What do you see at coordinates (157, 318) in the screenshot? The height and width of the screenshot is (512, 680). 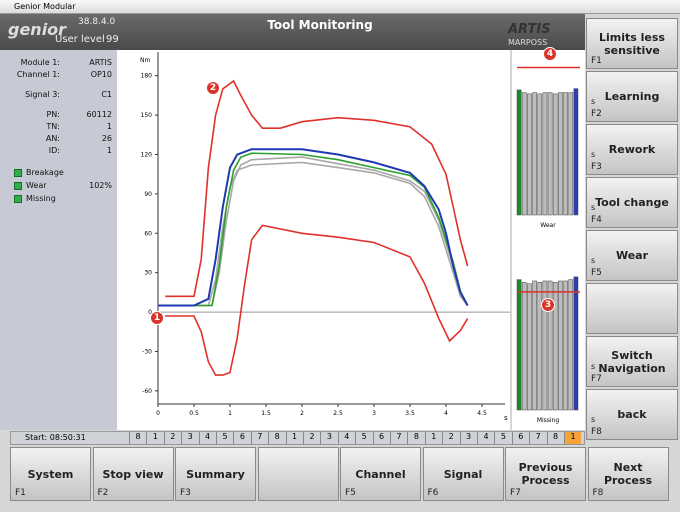 I see `marker: 1` at bounding box center [157, 318].